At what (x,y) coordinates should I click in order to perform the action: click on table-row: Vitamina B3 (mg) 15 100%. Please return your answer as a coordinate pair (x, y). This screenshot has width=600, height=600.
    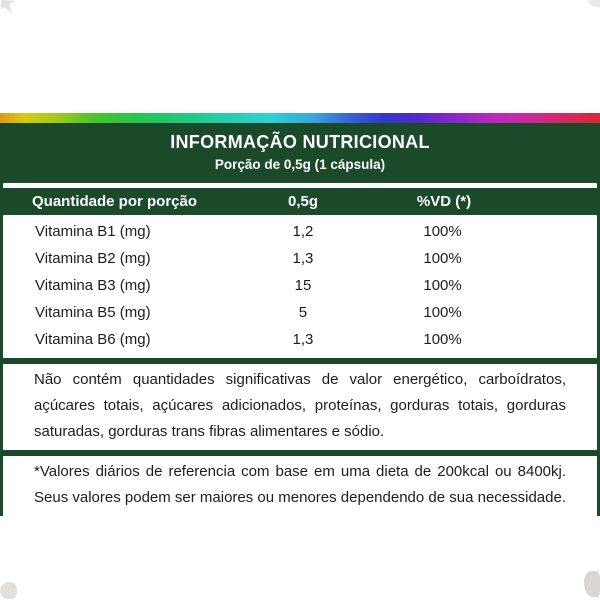
    Looking at the image, I should click on (300, 285).